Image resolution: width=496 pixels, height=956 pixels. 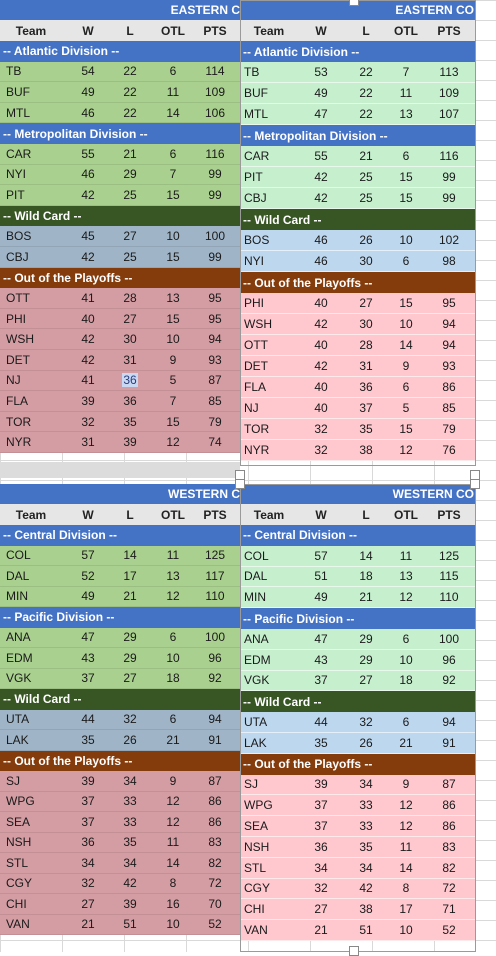 I want to click on cell-w: 35, so click(x=88, y=740).